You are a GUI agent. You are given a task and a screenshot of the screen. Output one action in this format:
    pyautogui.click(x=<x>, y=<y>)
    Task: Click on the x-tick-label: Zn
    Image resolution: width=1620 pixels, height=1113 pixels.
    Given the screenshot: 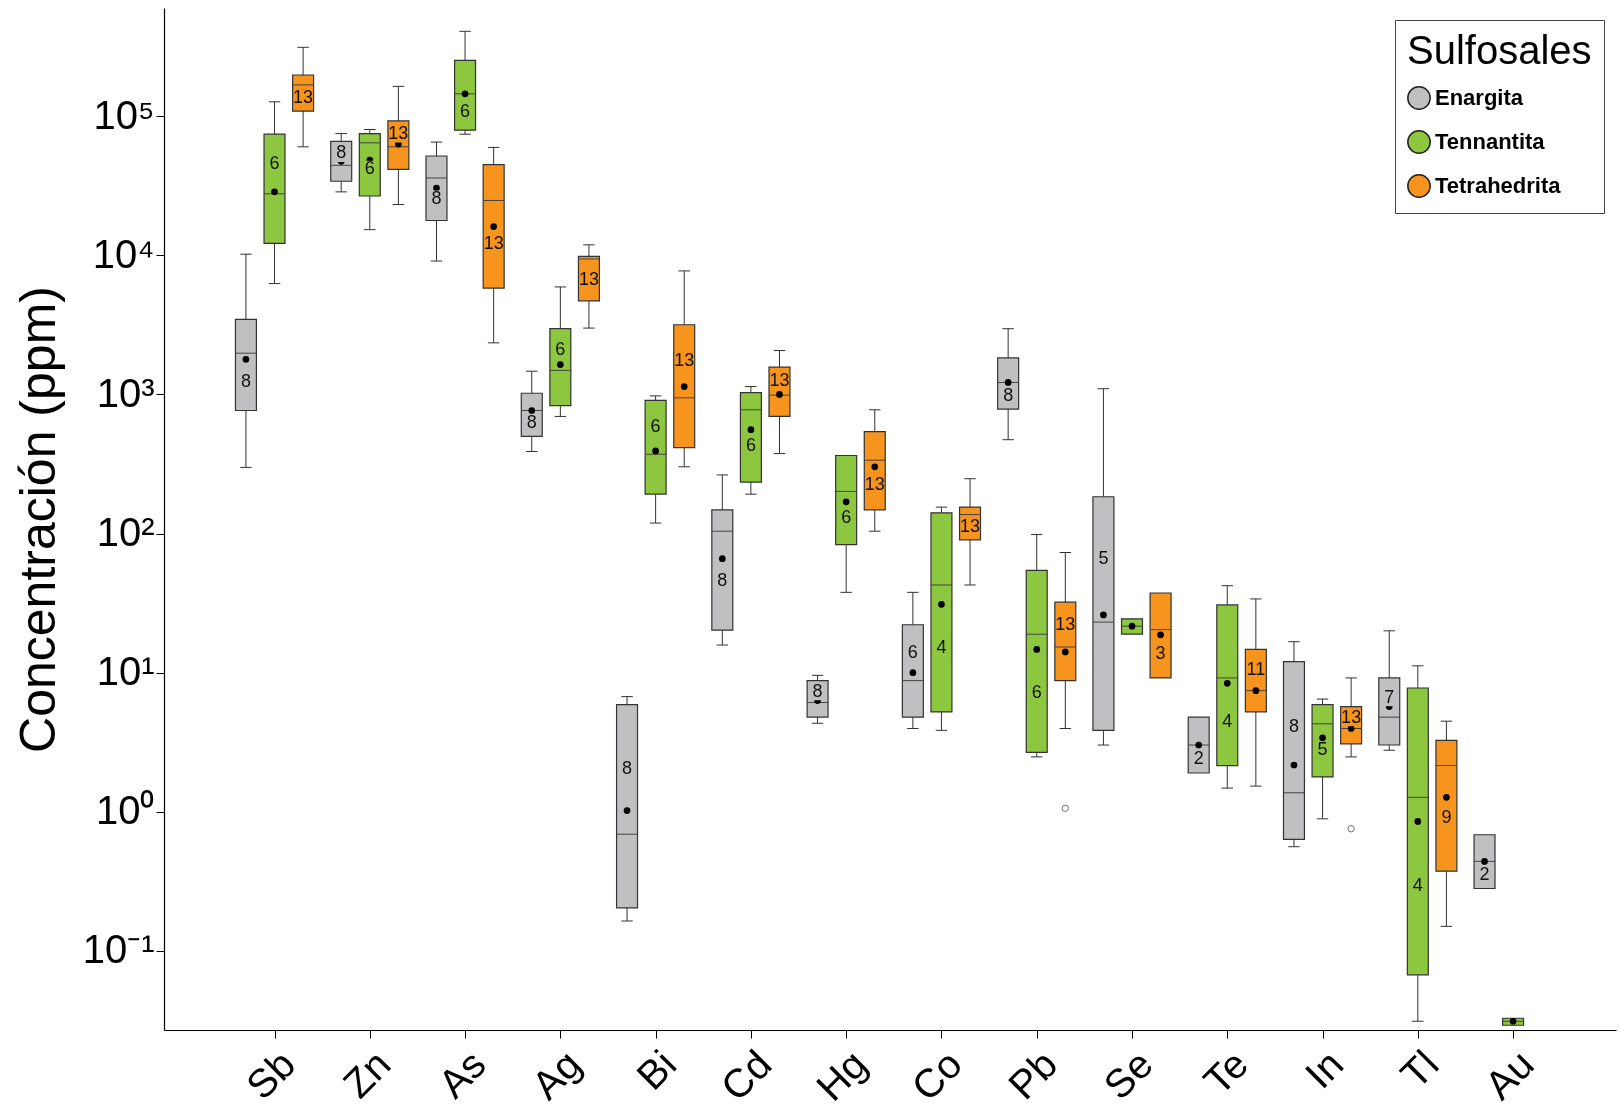 What is the action you would take?
    pyautogui.click(x=366, y=1073)
    